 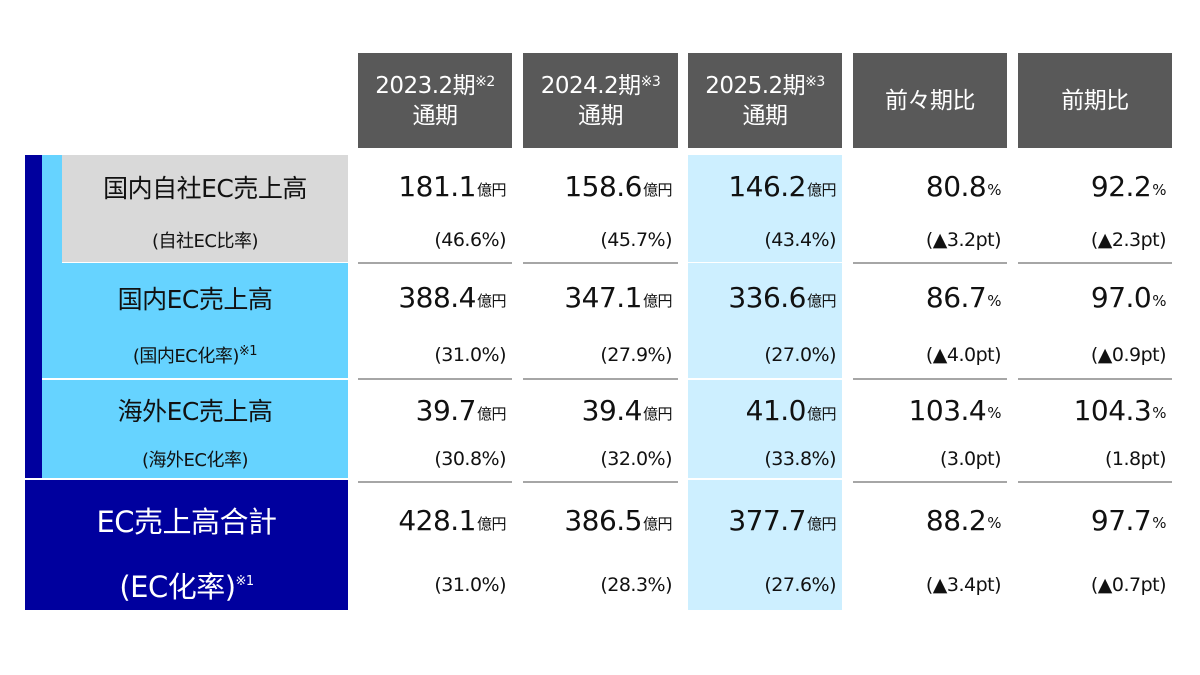 I want to click on row-sub-label-text: (国内EC化率), so click(x=186, y=356).